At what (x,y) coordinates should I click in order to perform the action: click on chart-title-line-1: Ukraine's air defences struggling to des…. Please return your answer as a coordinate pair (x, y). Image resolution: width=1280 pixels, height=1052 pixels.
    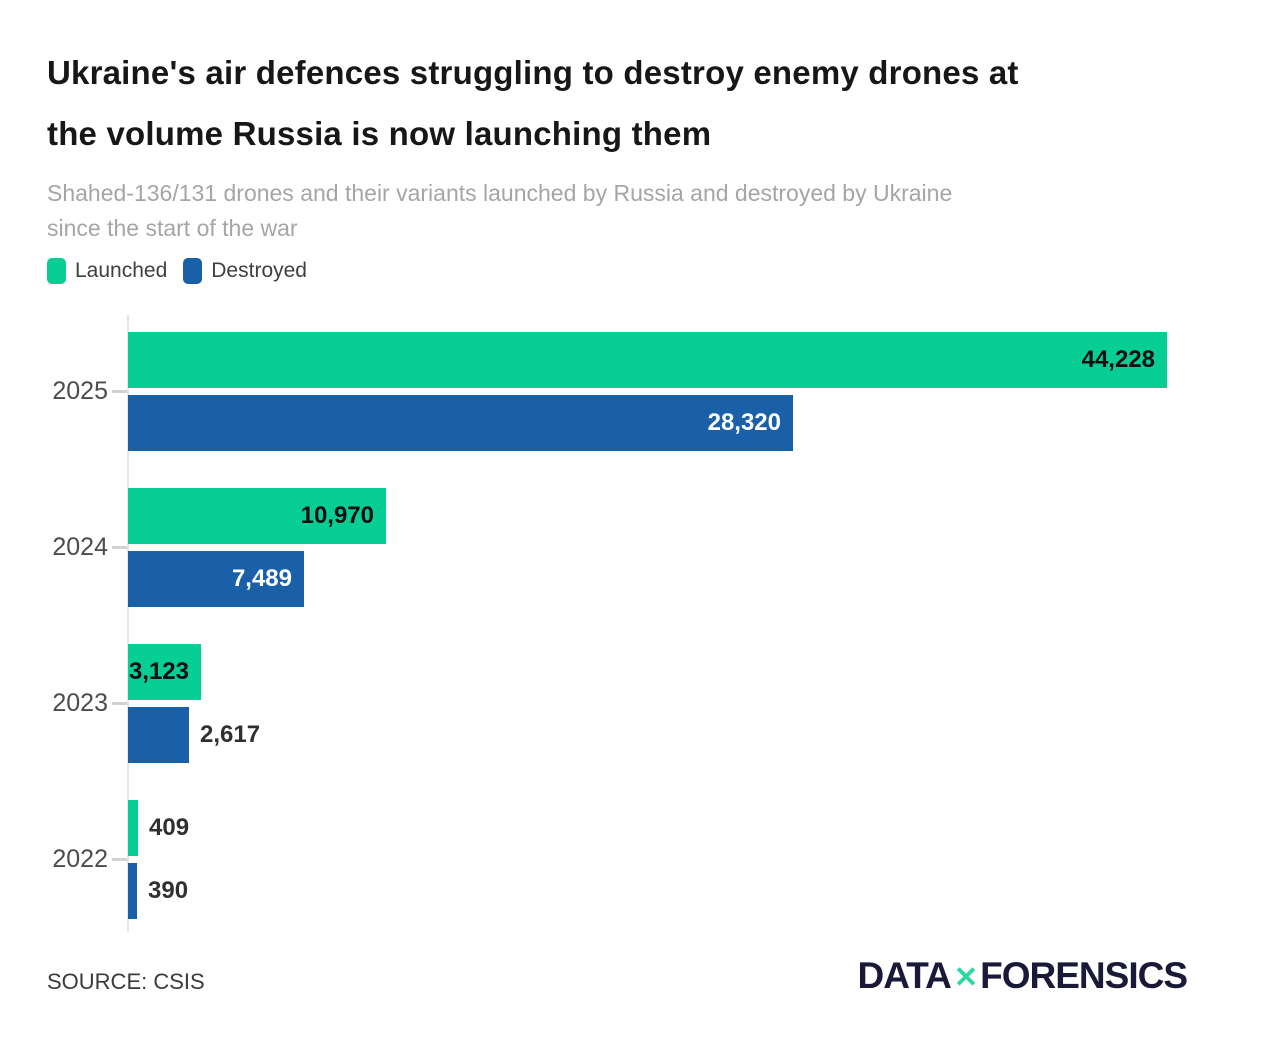
    Looking at the image, I should click on (533, 72).